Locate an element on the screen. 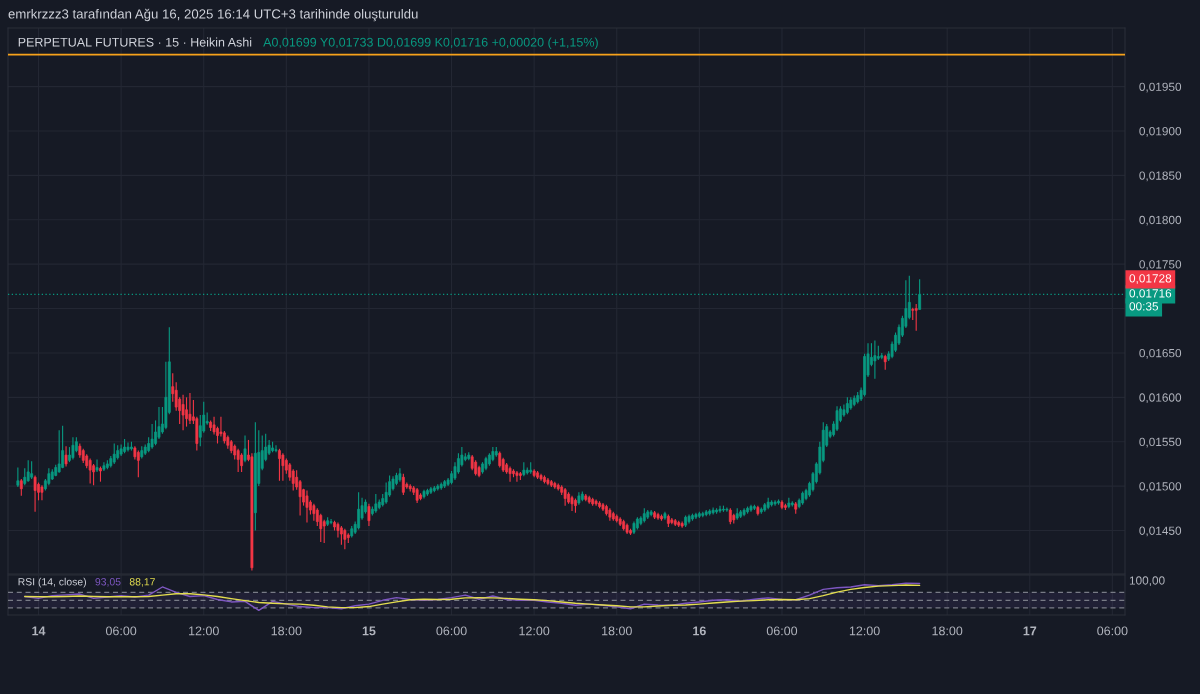  text: 0,01728 is located at coordinates (1150, 279).